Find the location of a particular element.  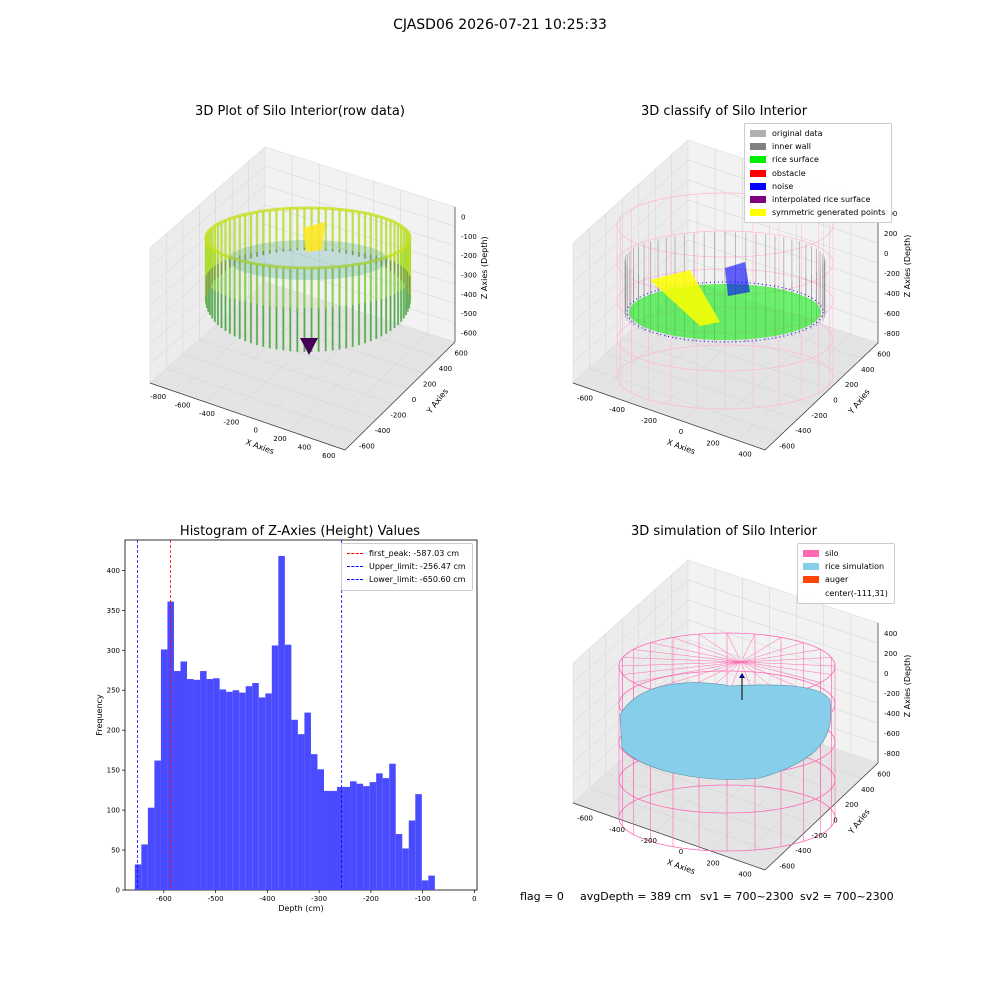

rice-surface-points is located at coordinates (725, 312).